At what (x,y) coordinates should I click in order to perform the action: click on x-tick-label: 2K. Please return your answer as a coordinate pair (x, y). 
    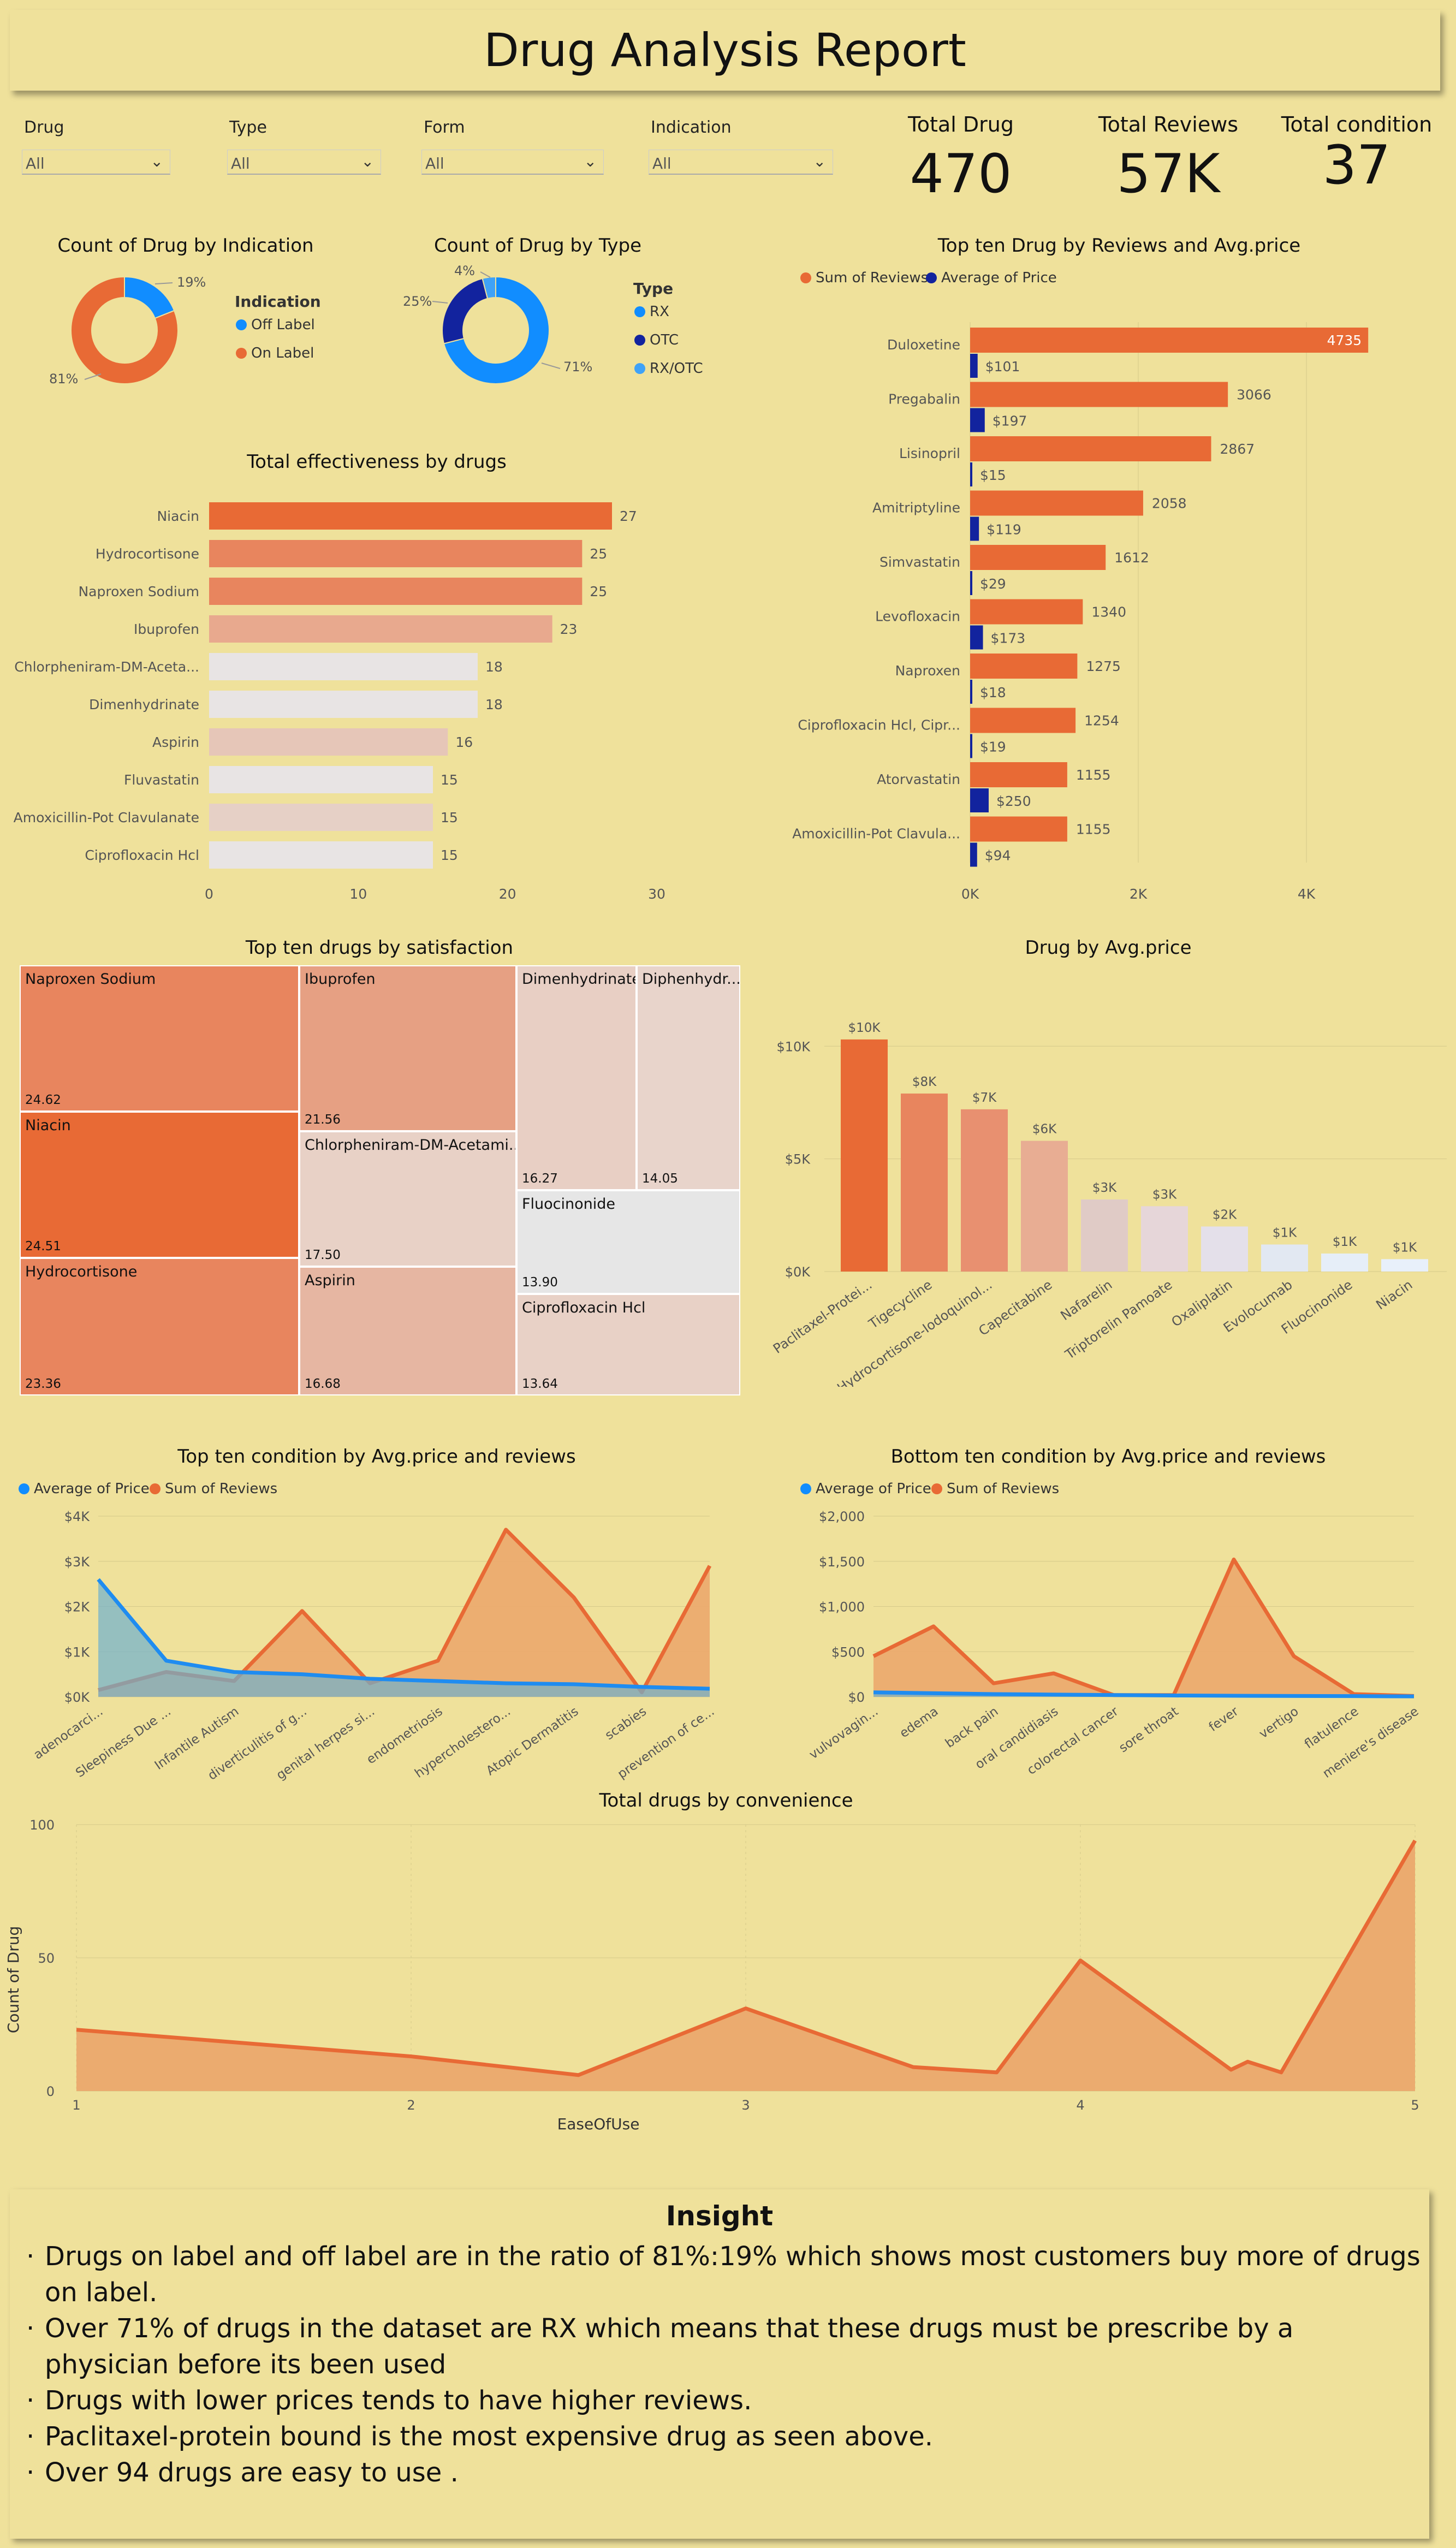
    Looking at the image, I should click on (1139, 894).